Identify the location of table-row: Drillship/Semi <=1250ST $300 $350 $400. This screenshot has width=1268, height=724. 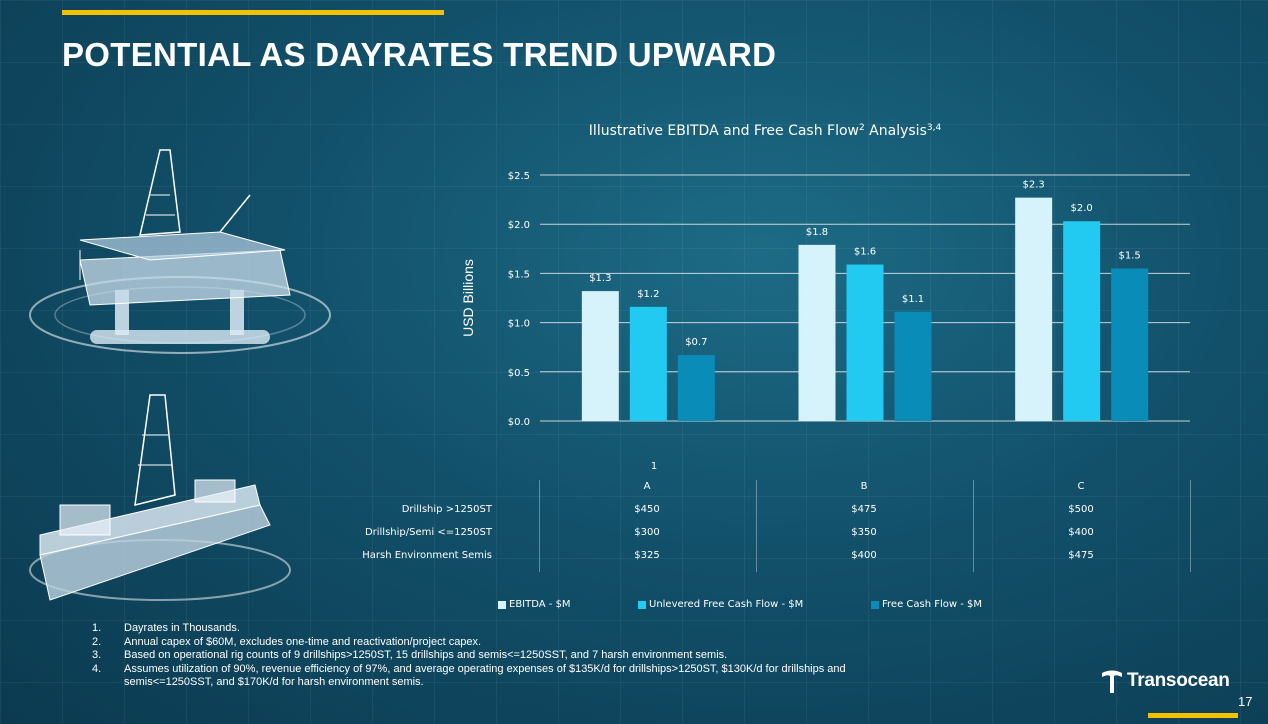
(750, 537).